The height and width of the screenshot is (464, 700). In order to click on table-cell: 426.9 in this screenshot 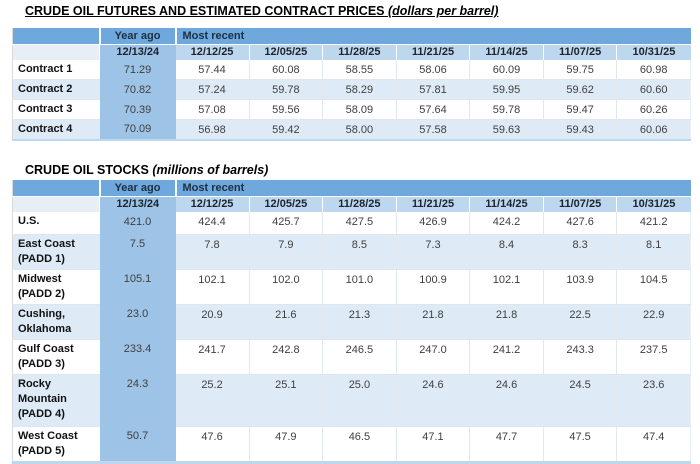, I will do `click(433, 223)`.